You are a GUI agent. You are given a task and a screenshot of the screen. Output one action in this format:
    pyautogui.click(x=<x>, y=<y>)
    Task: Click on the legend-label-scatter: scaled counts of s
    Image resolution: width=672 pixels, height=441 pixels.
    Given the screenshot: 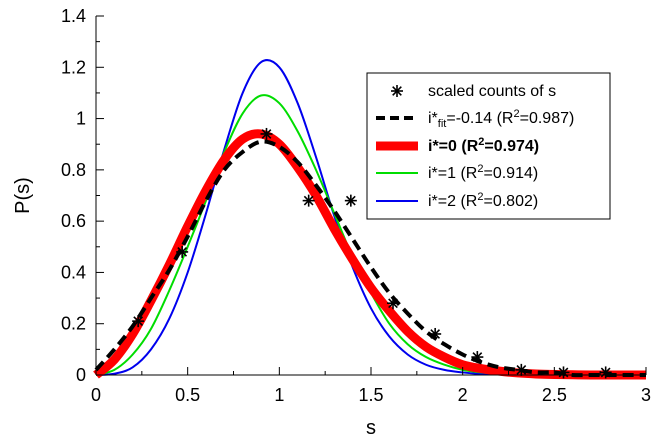 What is the action you would take?
    pyautogui.click(x=492, y=91)
    